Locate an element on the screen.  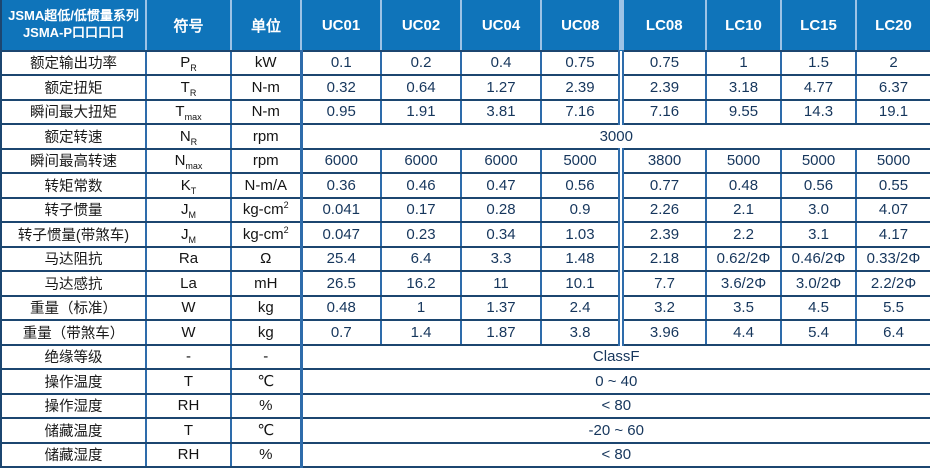
unit-cell: kg is located at coordinates (267, 308).